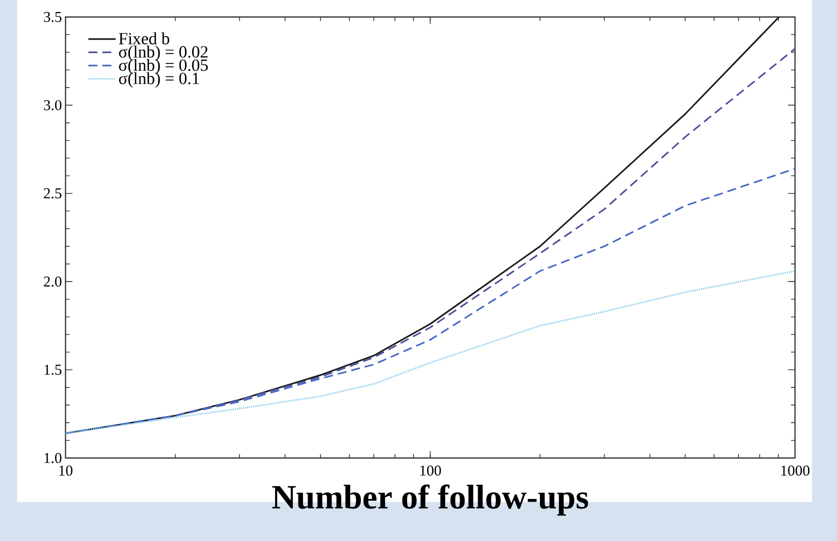  I want to click on y-tick-label: 3.5, so click(53, 17).